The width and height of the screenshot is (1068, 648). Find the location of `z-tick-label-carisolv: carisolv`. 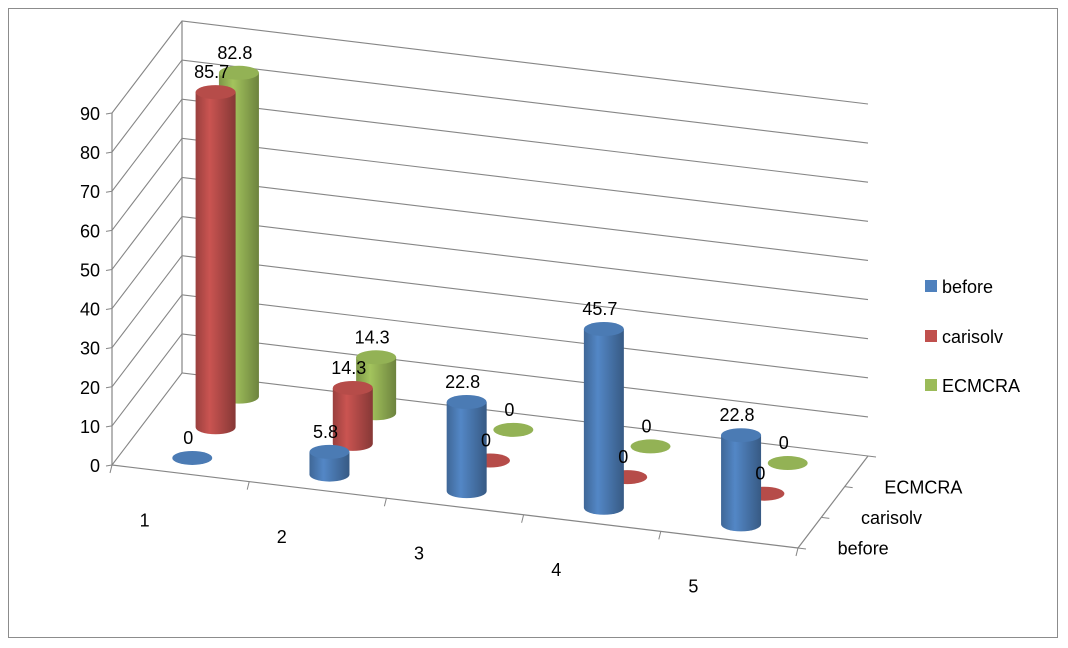

z-tick-label-carisolv: carisolv is located at coordinates (891, 518).